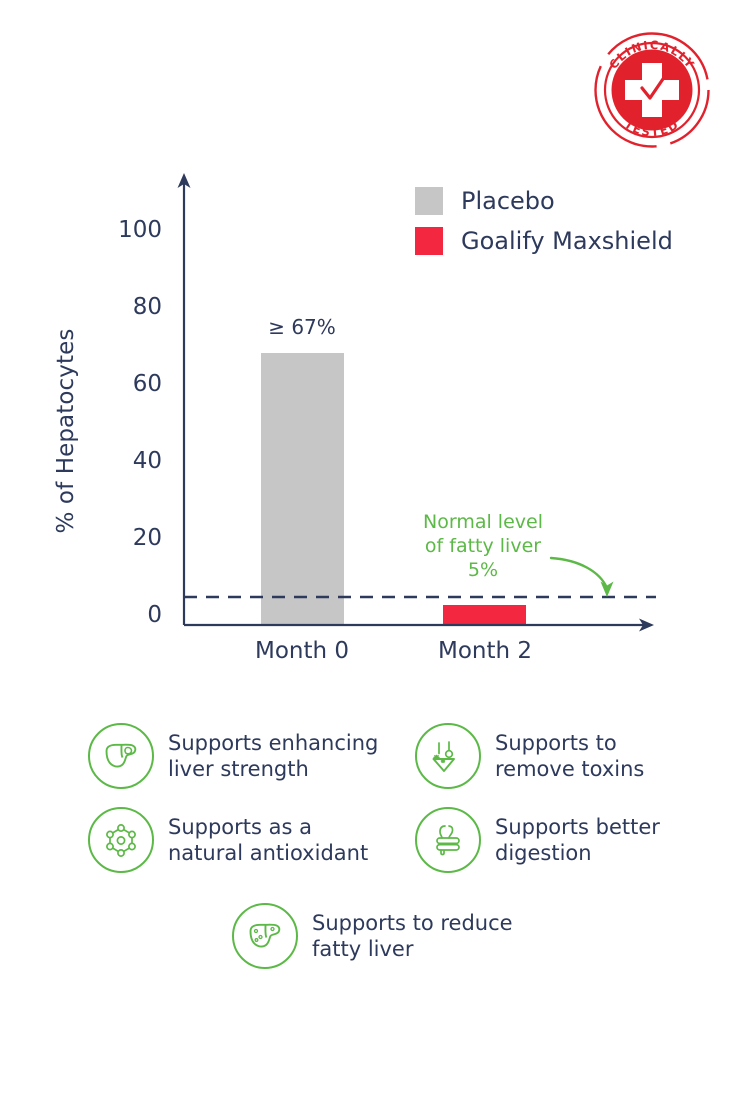 Image resolution: width=750 pixels, height=1100 pixels. I want to click on clinically-tested-badge: CLINICALLY TESTED, so click(652, 90).